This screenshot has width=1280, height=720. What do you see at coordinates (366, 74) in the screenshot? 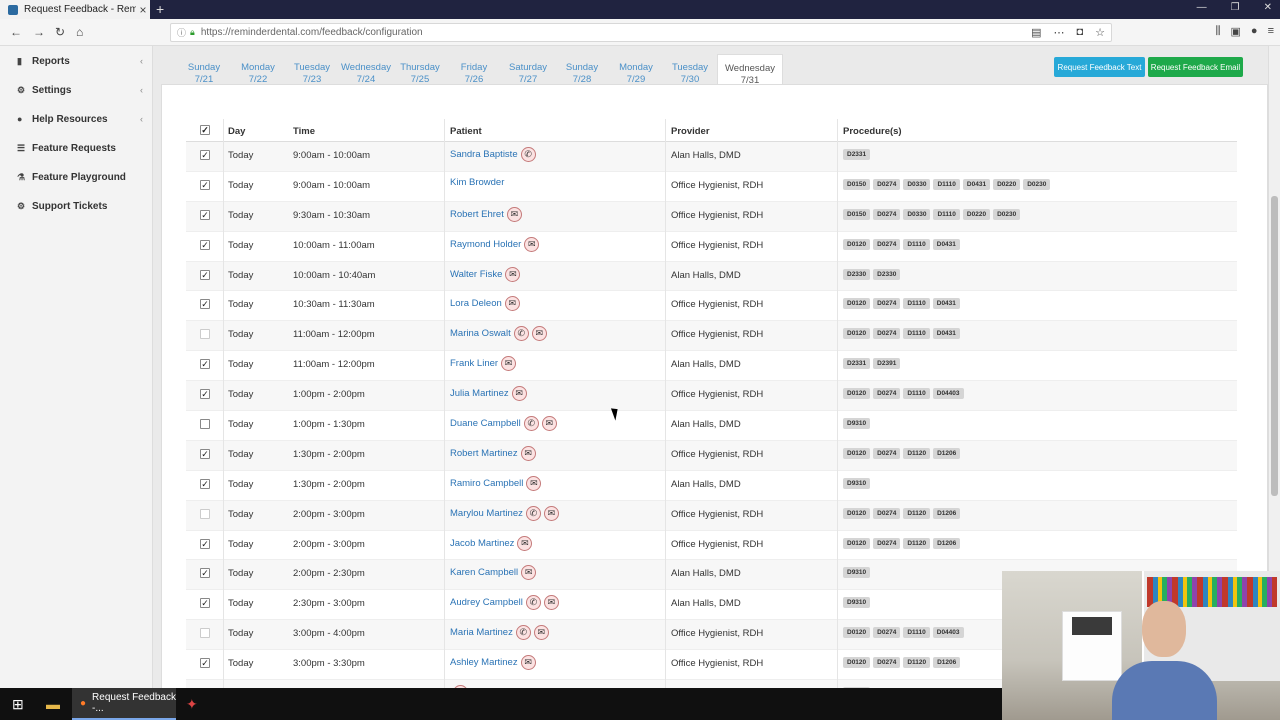
I see `tab-day: Wednesday 7/24` at bounding box center [366, 74].